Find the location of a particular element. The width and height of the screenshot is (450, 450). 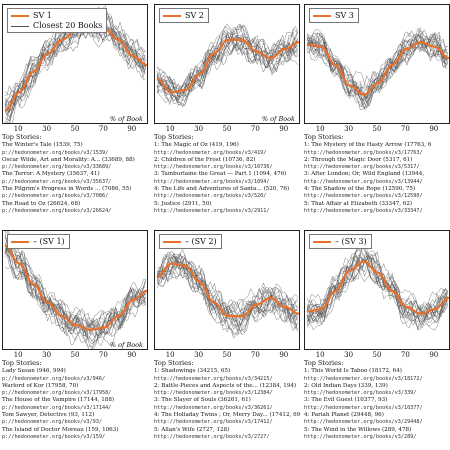

story-title: 3: The Slayer of Souls (36261, 61) is located at coordinates (202, 400).